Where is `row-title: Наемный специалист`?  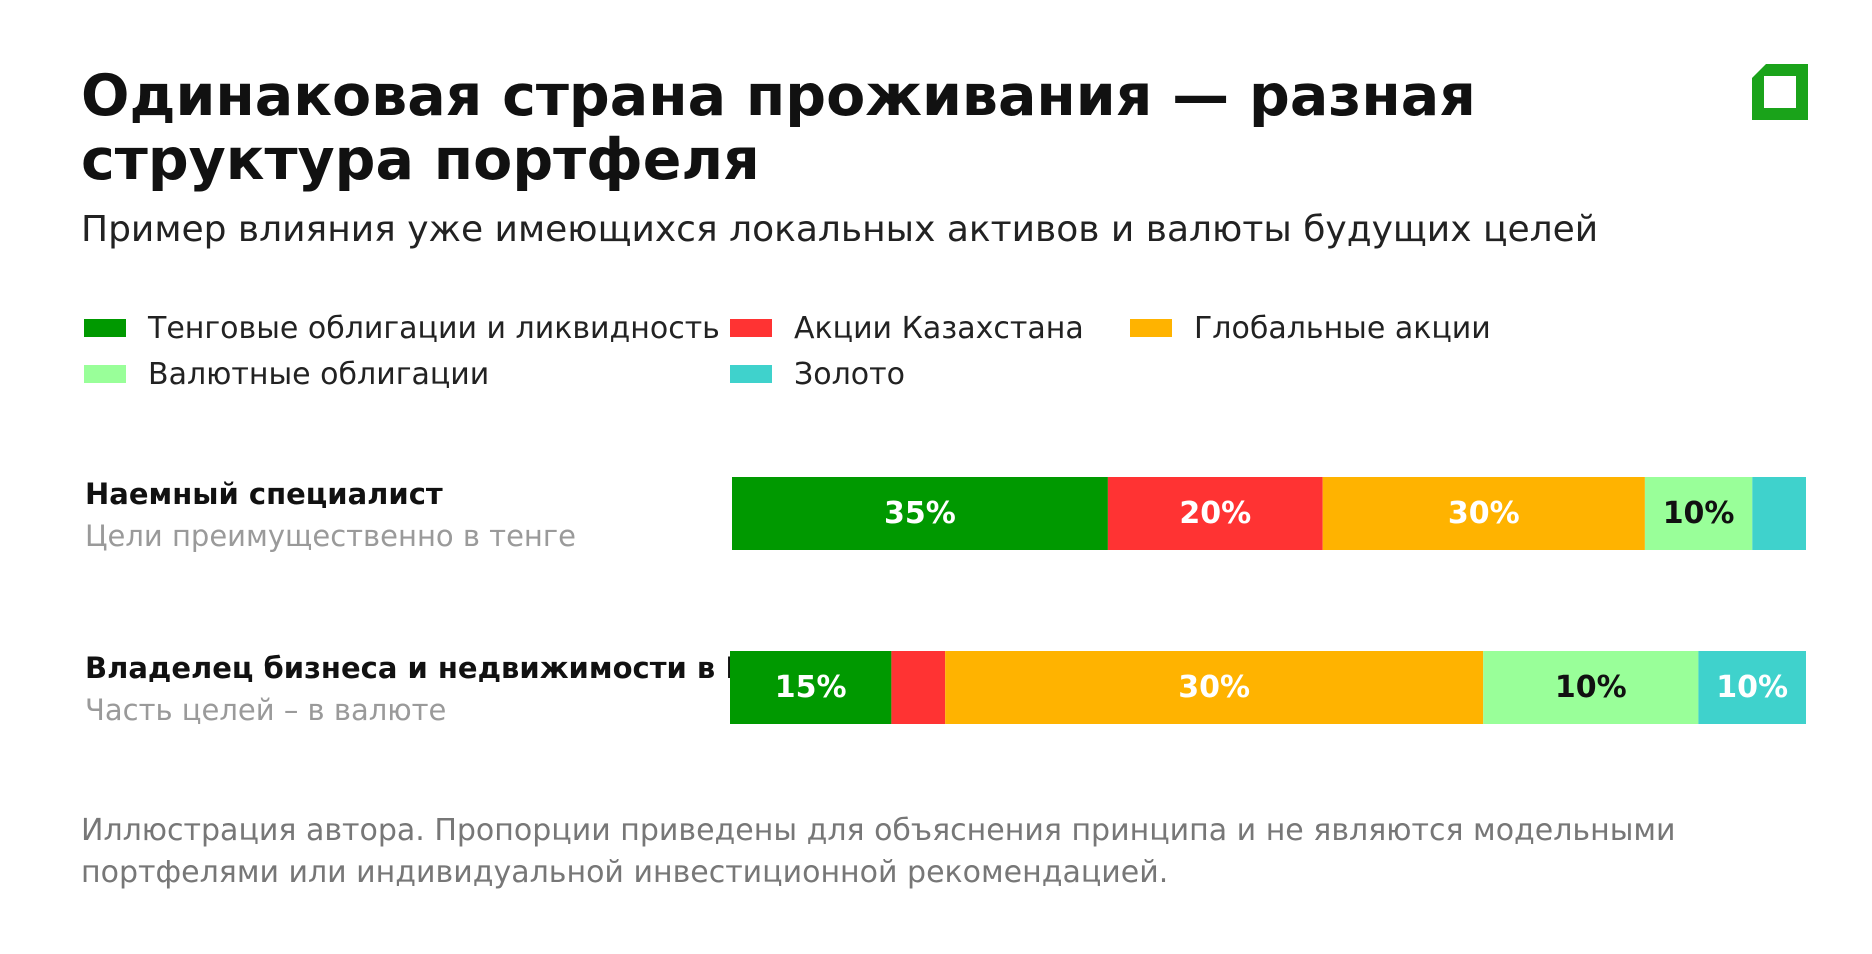
row-title: Наемный специалист is located at coordinates (264, 494).